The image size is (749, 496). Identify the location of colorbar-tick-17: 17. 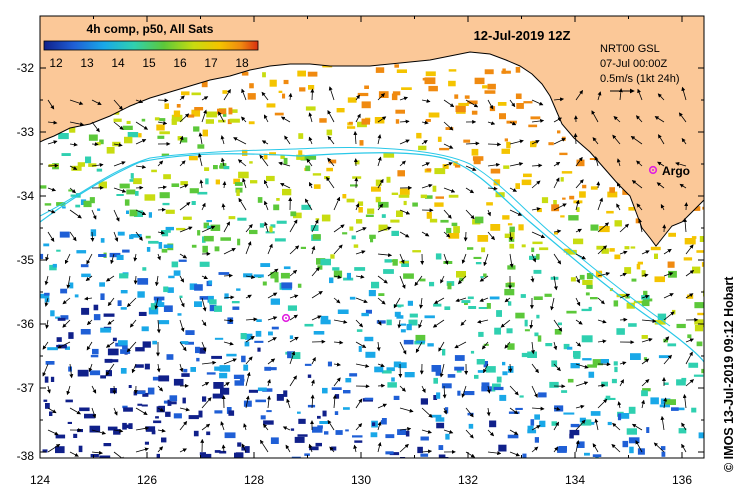
(211, 63).